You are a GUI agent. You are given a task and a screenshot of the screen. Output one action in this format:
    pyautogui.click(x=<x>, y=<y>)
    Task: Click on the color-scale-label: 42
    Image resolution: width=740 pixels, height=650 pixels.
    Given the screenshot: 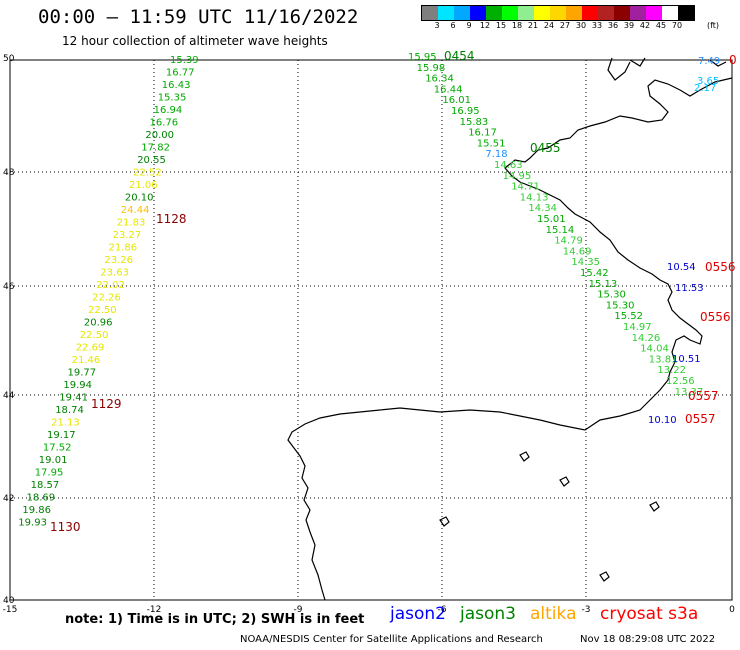 What is the action you would take?
    pyautogui.click(x=645, y=25)
    